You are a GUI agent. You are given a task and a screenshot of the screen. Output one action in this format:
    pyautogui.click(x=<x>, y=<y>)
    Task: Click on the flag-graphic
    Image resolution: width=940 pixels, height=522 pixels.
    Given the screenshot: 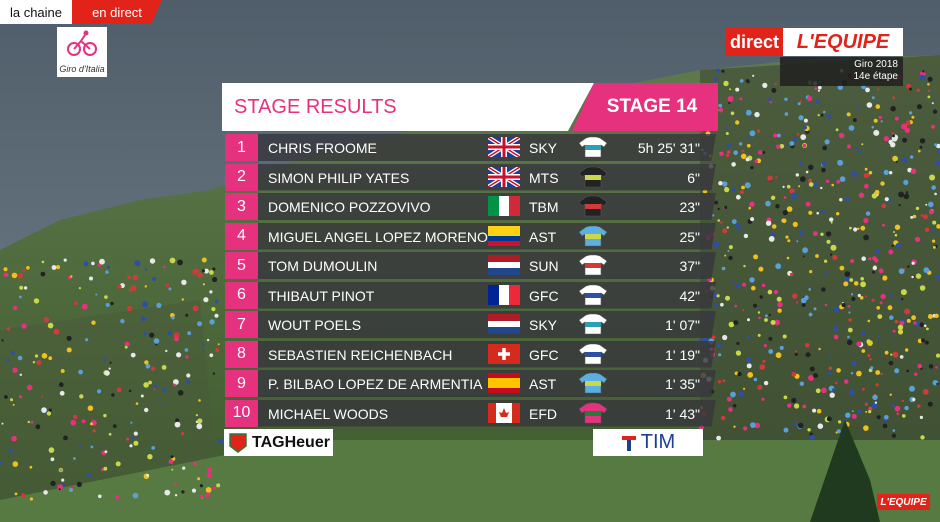 What is the action you would take?
    pyautogui.click(x=504, y=324)
    